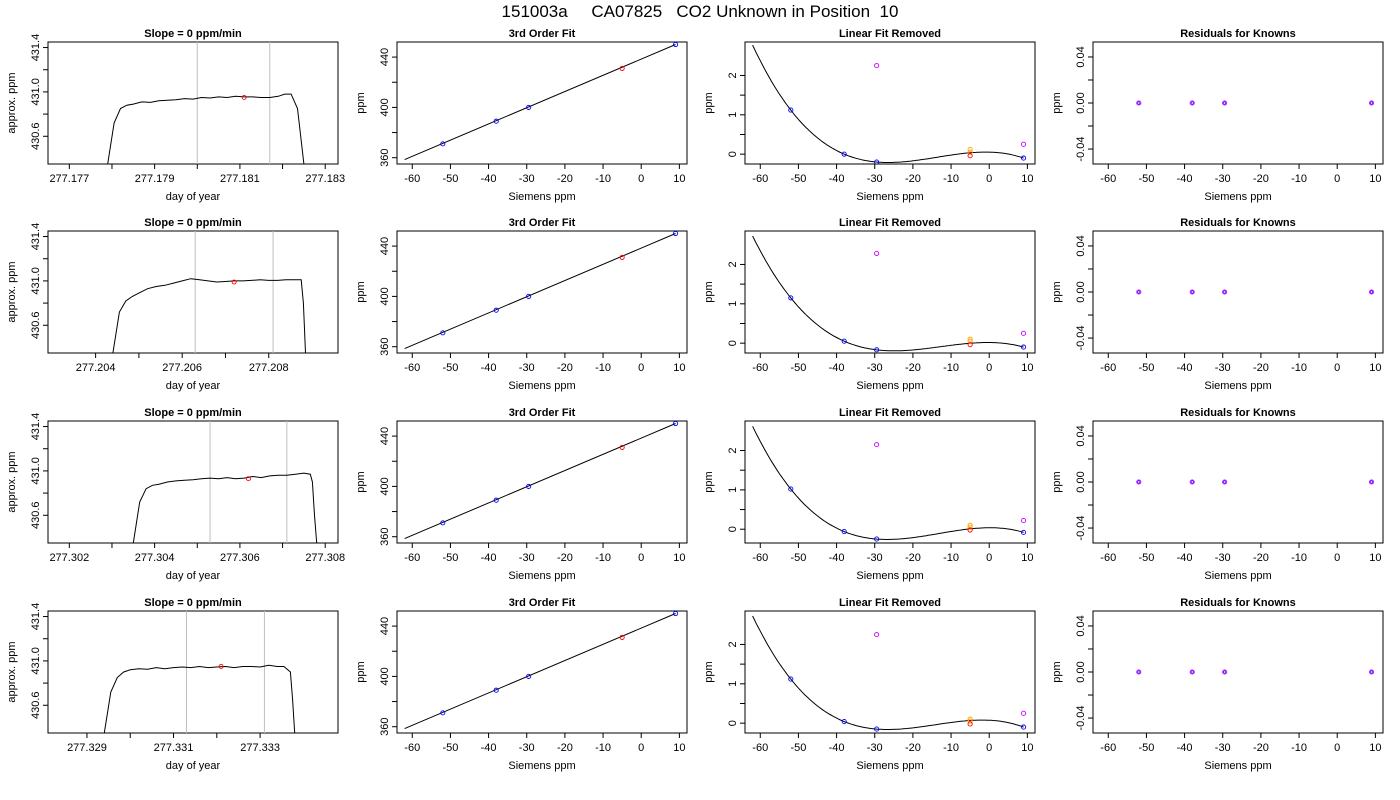 This screenshot has height=800, width=1400. What do you see at coordinates (1081, 102) in the screenshot?
I see `y-tick-label: 0.00` at bounding box center [1081, 102].